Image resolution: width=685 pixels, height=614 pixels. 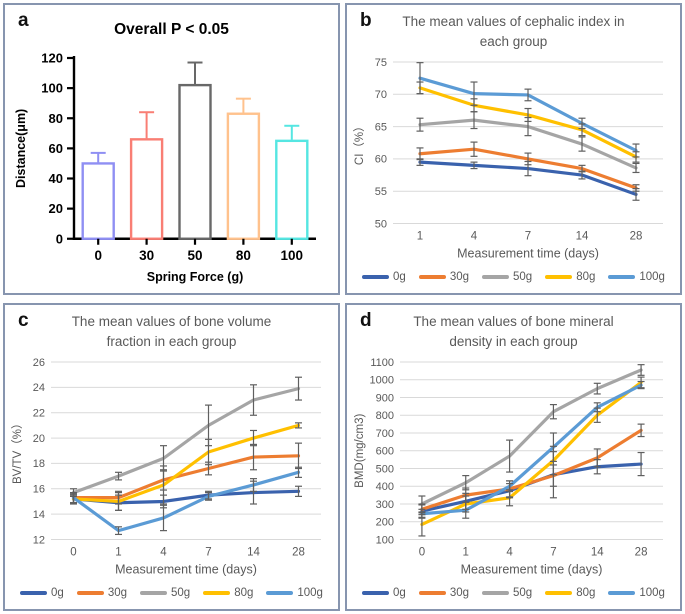 I want to click on x-tick-label: 50, so click(x=194, y=255).